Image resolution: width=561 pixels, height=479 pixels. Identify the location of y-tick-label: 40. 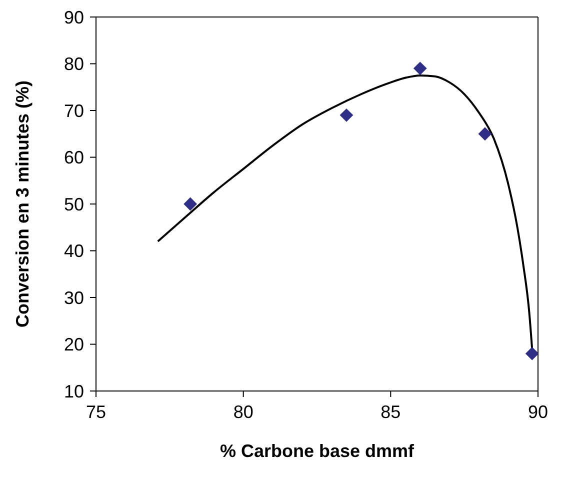
(74, 251).